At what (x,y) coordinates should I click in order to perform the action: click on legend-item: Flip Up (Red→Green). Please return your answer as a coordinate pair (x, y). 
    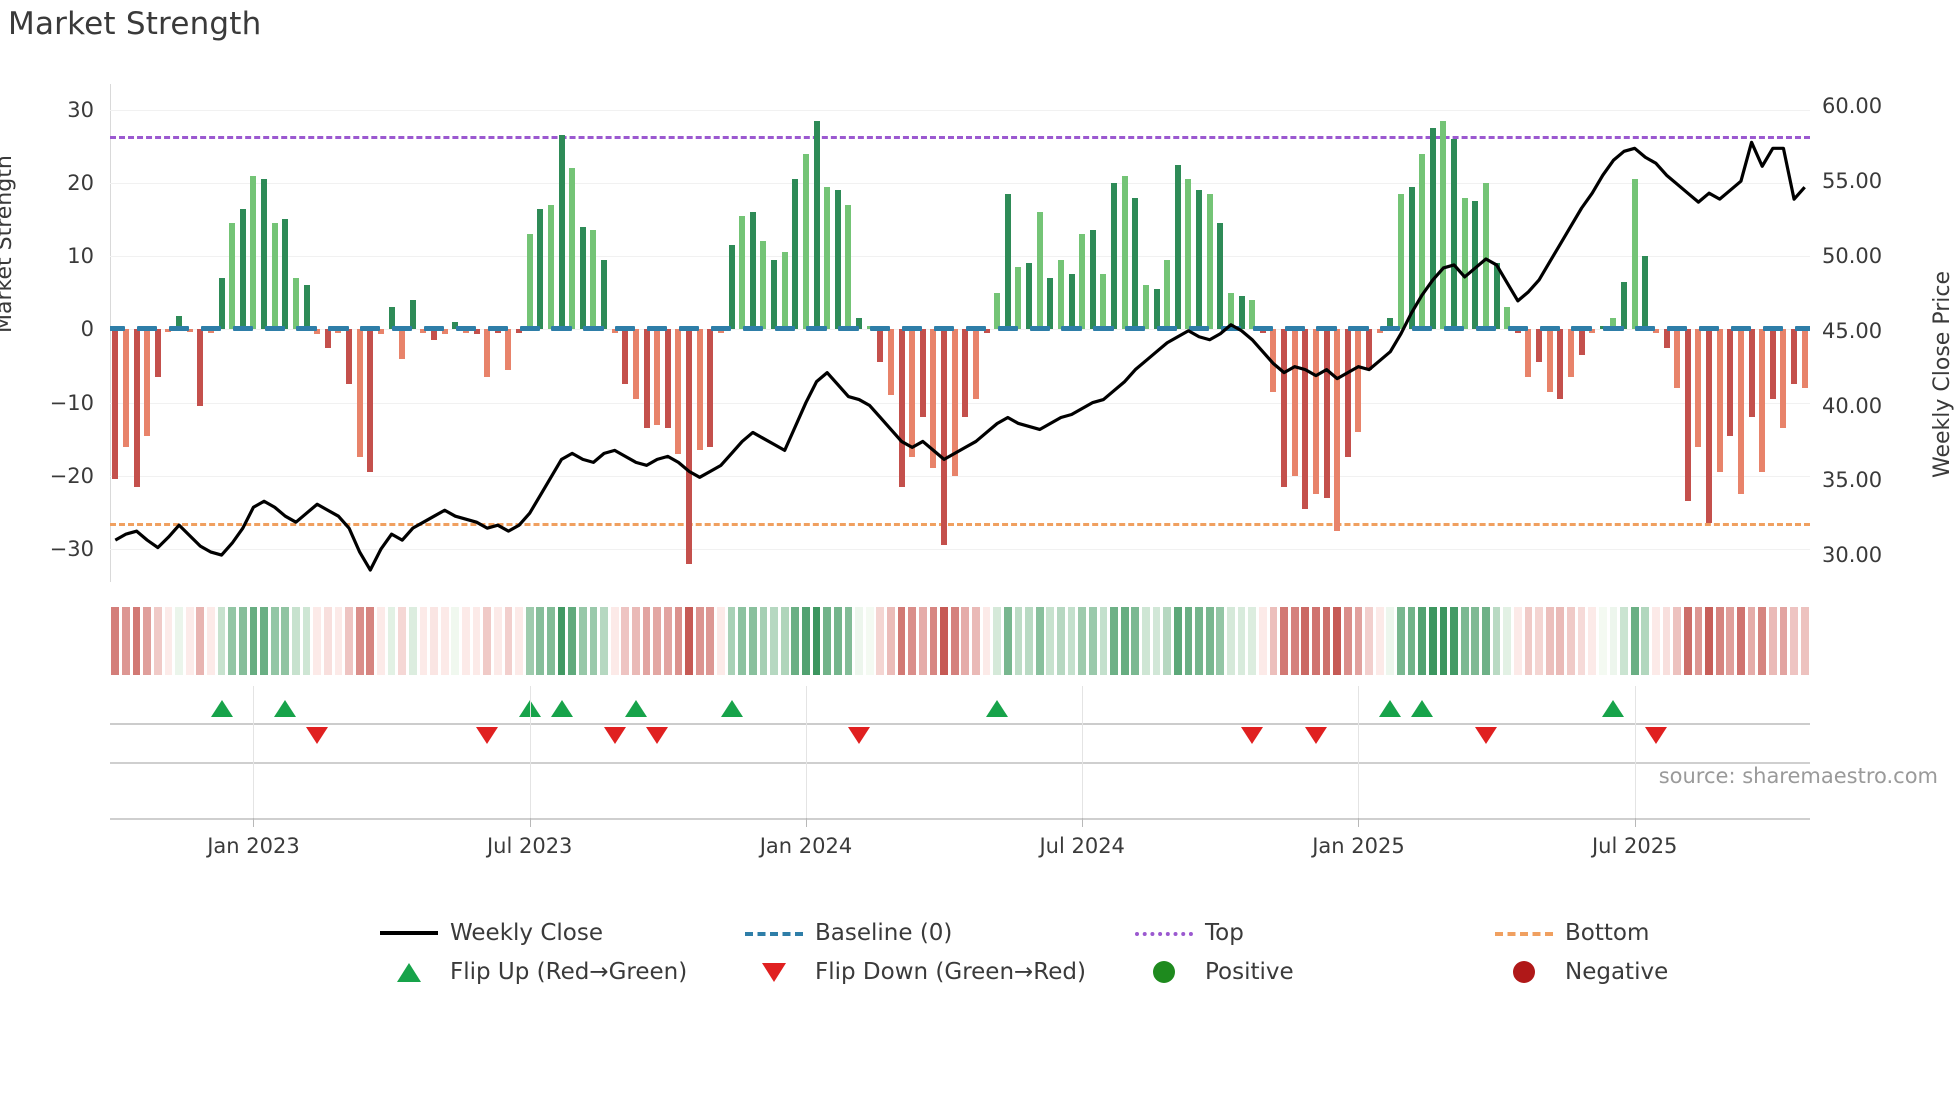
    Looking at the image, I should click on (533, 972).